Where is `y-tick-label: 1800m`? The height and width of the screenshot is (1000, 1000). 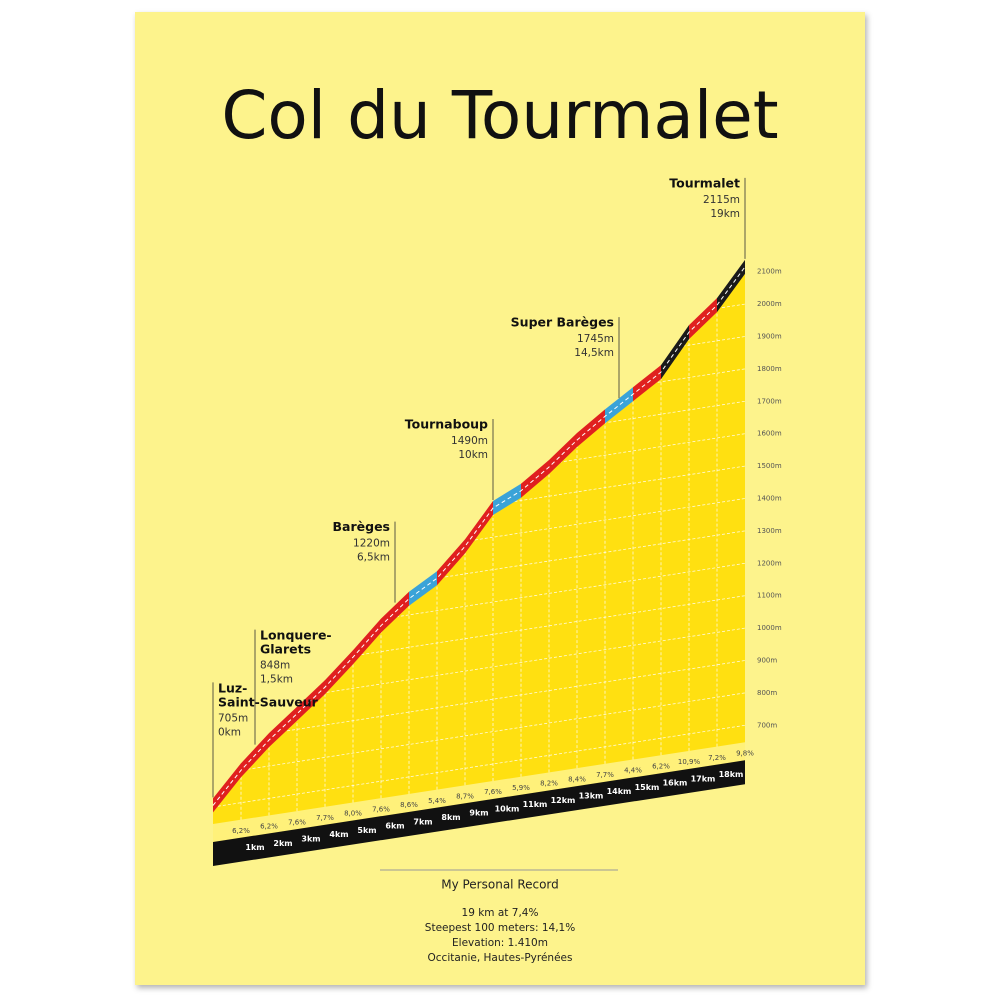 y-tick-label: 1800m is located at coordinates (769, 369).